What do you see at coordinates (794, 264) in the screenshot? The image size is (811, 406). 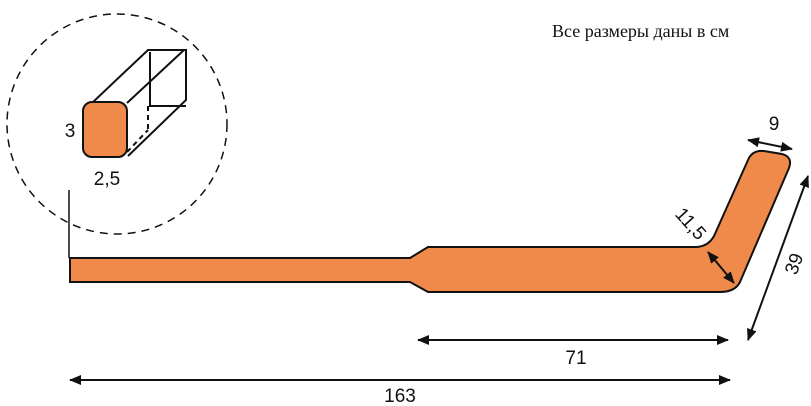 I see `blade-length-label: 39` at bounding box center [794, 264].